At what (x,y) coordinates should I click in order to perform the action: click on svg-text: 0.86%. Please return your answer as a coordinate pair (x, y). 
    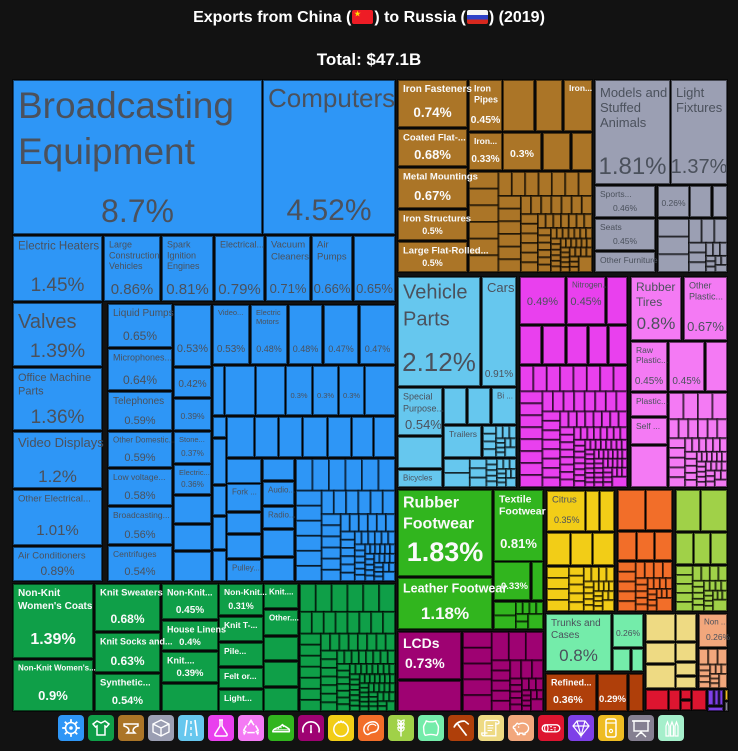
    Looking at the image, I should click on (132, 289).